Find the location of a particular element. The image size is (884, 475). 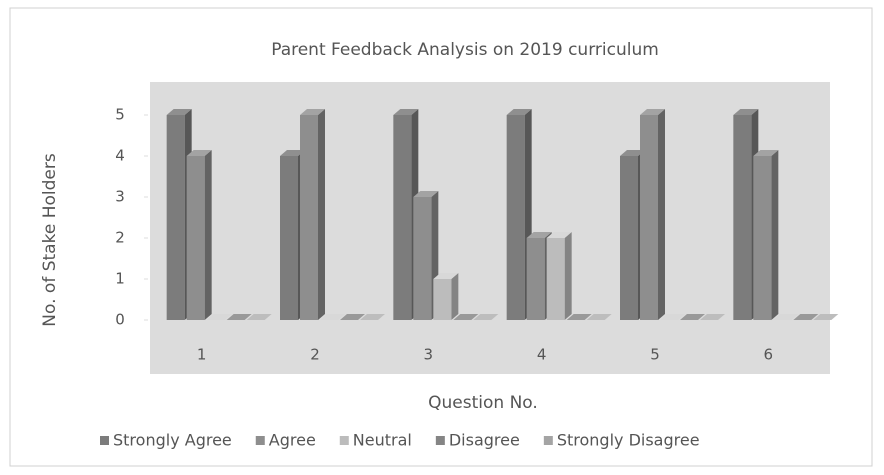

legend-label: Strongly Agree is located at coordinates (172, 440).